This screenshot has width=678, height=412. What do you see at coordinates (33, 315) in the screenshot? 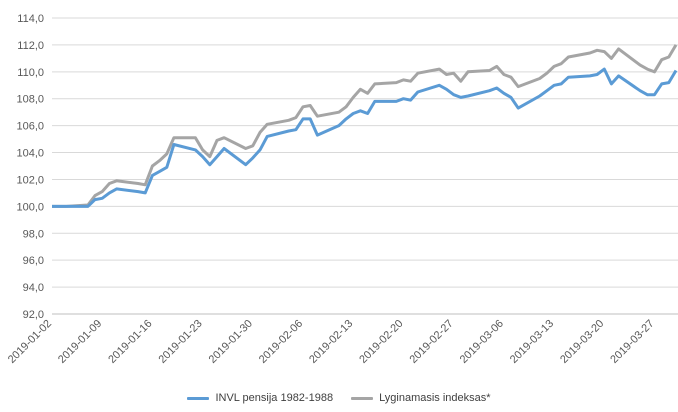
I see `y-tick-label: 92,0` at bounding box center [33, 315].